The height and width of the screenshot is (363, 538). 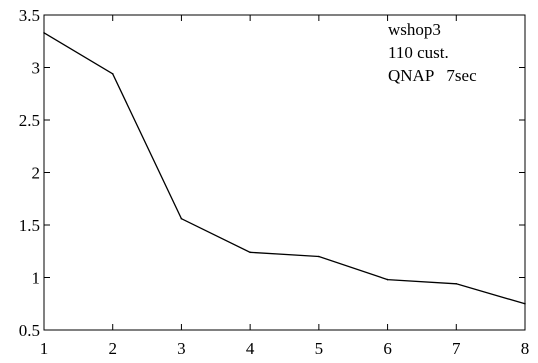 I want to click on x-tick-label: 2, so click(x=112, y=348).